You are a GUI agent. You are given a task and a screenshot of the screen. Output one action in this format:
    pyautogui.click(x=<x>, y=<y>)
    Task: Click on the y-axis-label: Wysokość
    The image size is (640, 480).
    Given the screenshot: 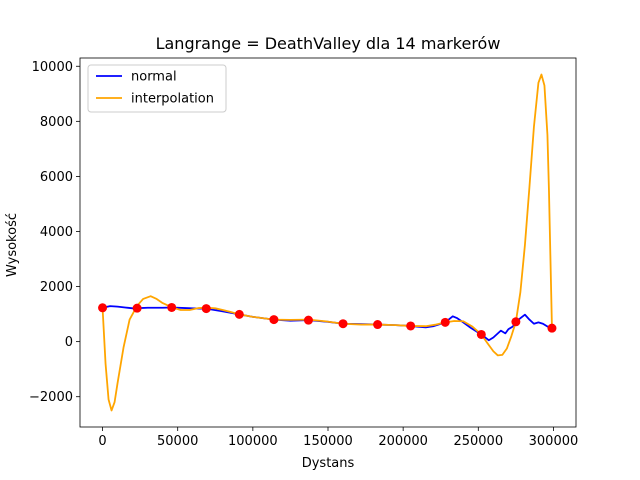 What is the action you would take?
    pyautogui.click(x=12, y=245)
    